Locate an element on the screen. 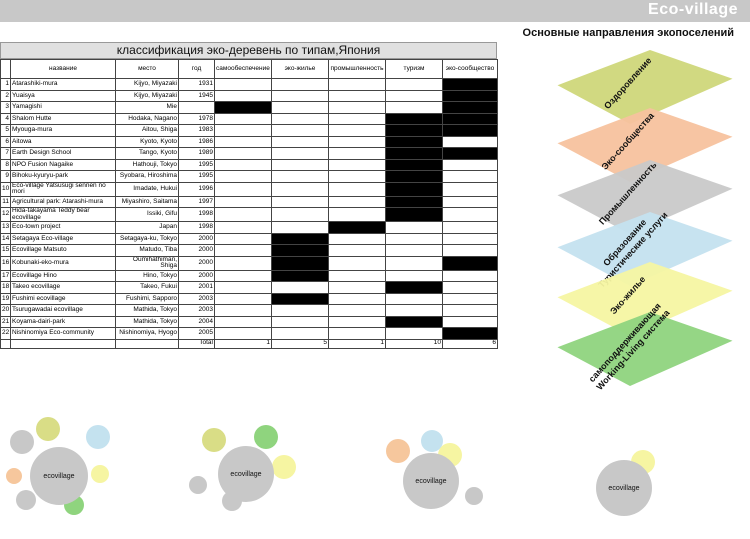 The image size is (750, 539). cell-place: Kyoto, Kyoto is located at coordinates (147, 141).